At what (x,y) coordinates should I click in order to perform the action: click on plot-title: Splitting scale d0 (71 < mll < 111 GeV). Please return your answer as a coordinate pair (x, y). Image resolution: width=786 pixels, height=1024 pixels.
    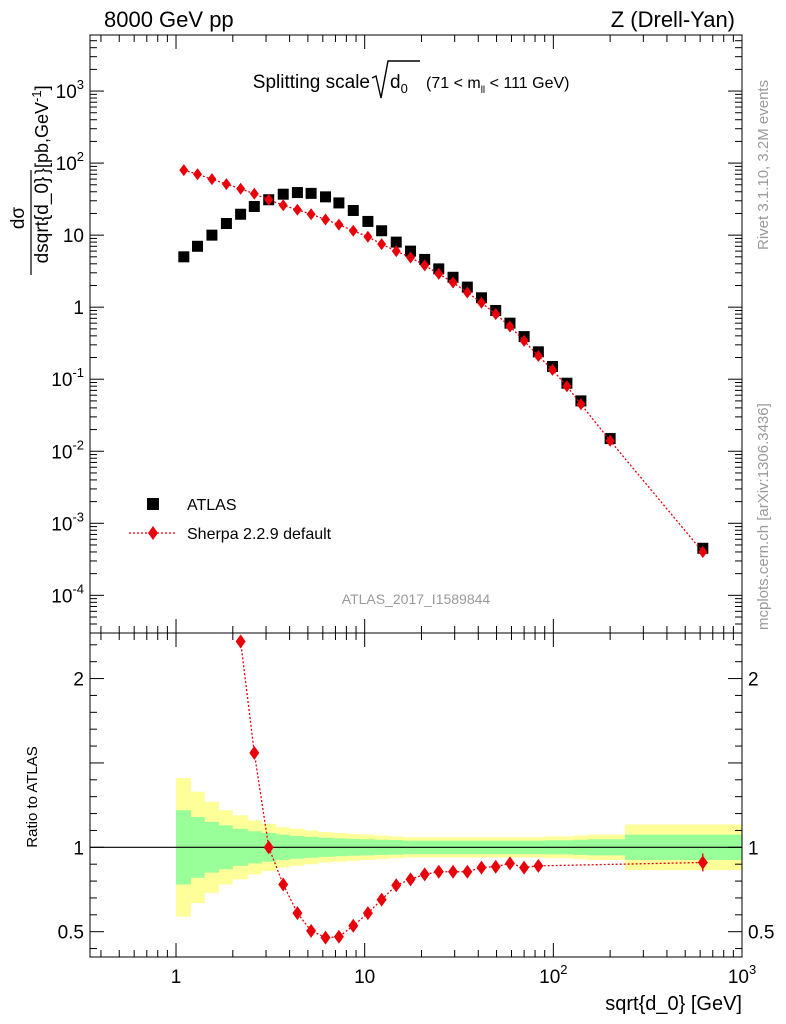
    Looking at the image, I should click on (411, 79).